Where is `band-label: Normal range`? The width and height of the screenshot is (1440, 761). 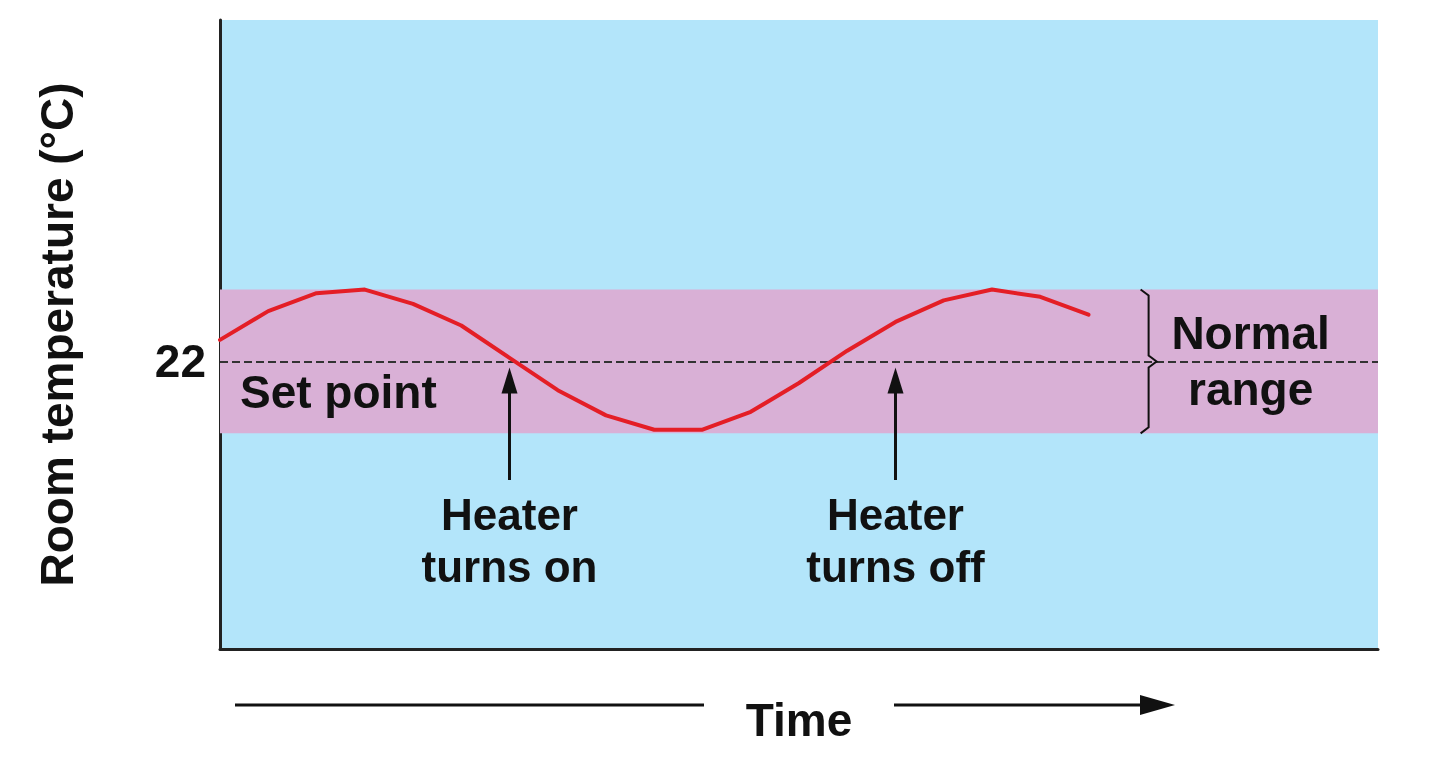 band-label: Normal range is located at coordinates (1250, 361).